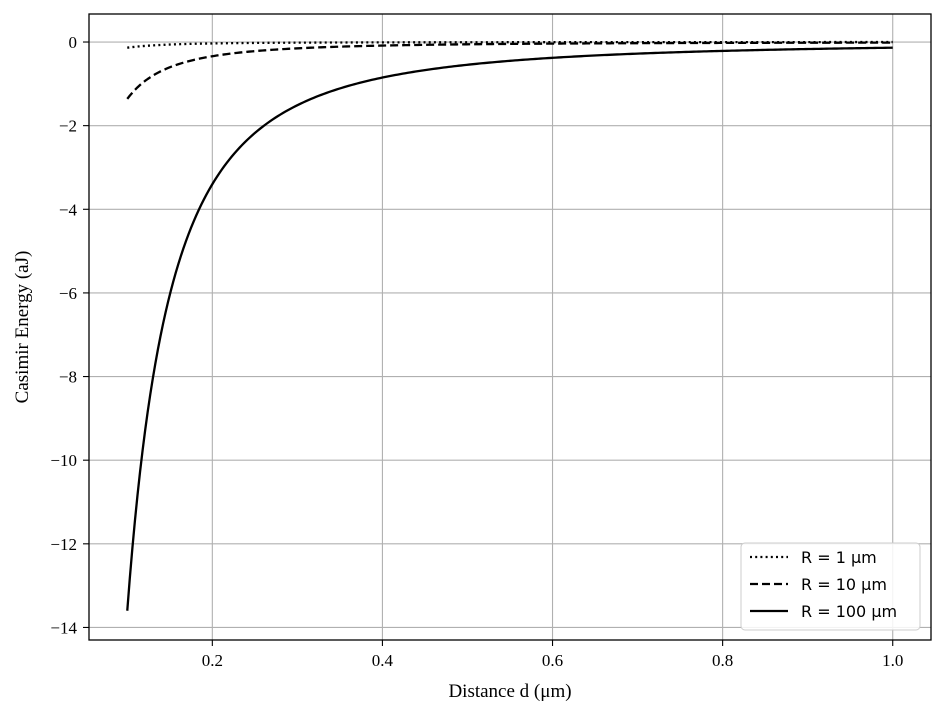 Image resolution: width=945 pixels, height=716 pixels. I want to click on y-tick-label: −8, so click(68, 377).